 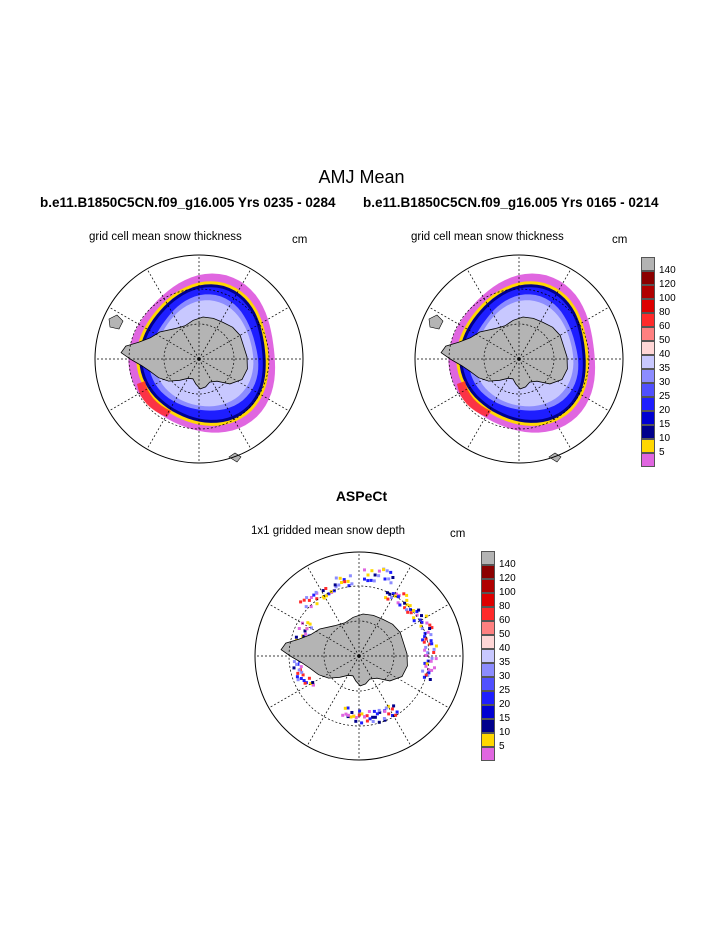 I want to click on colorbar-label: 35, so click(x=665, y=368).